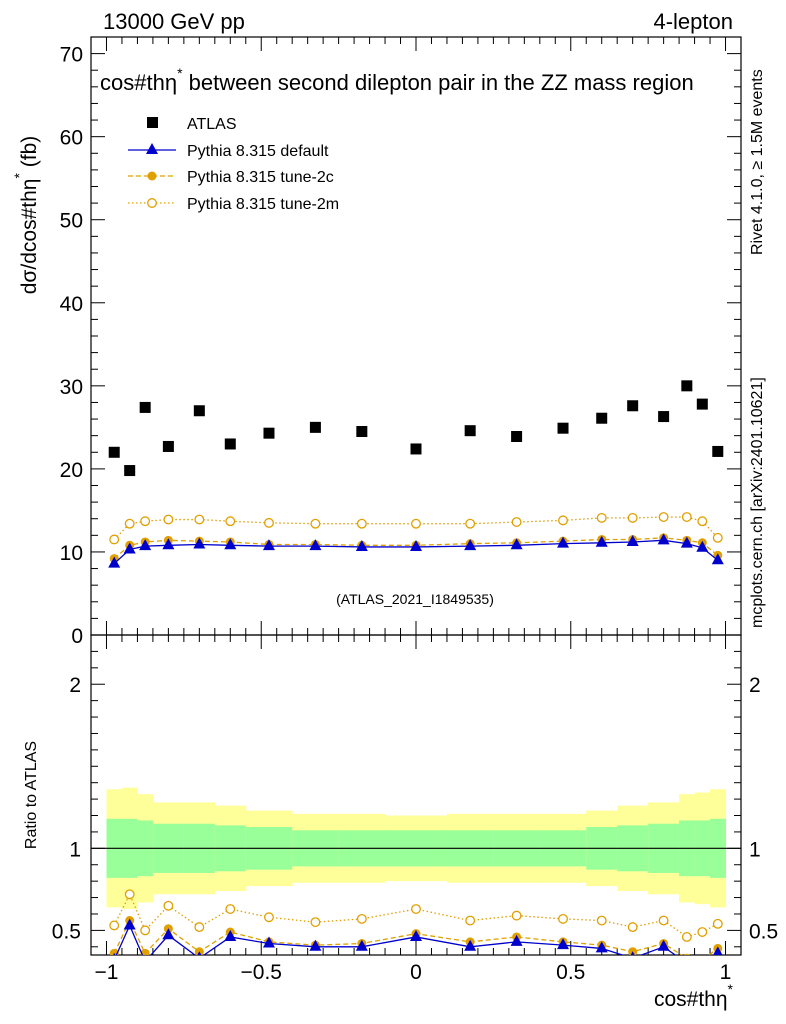 Image resolution: width=786 pixels, height=1024 pixels. I want to click on legend-marker-default, so click(152, 148).